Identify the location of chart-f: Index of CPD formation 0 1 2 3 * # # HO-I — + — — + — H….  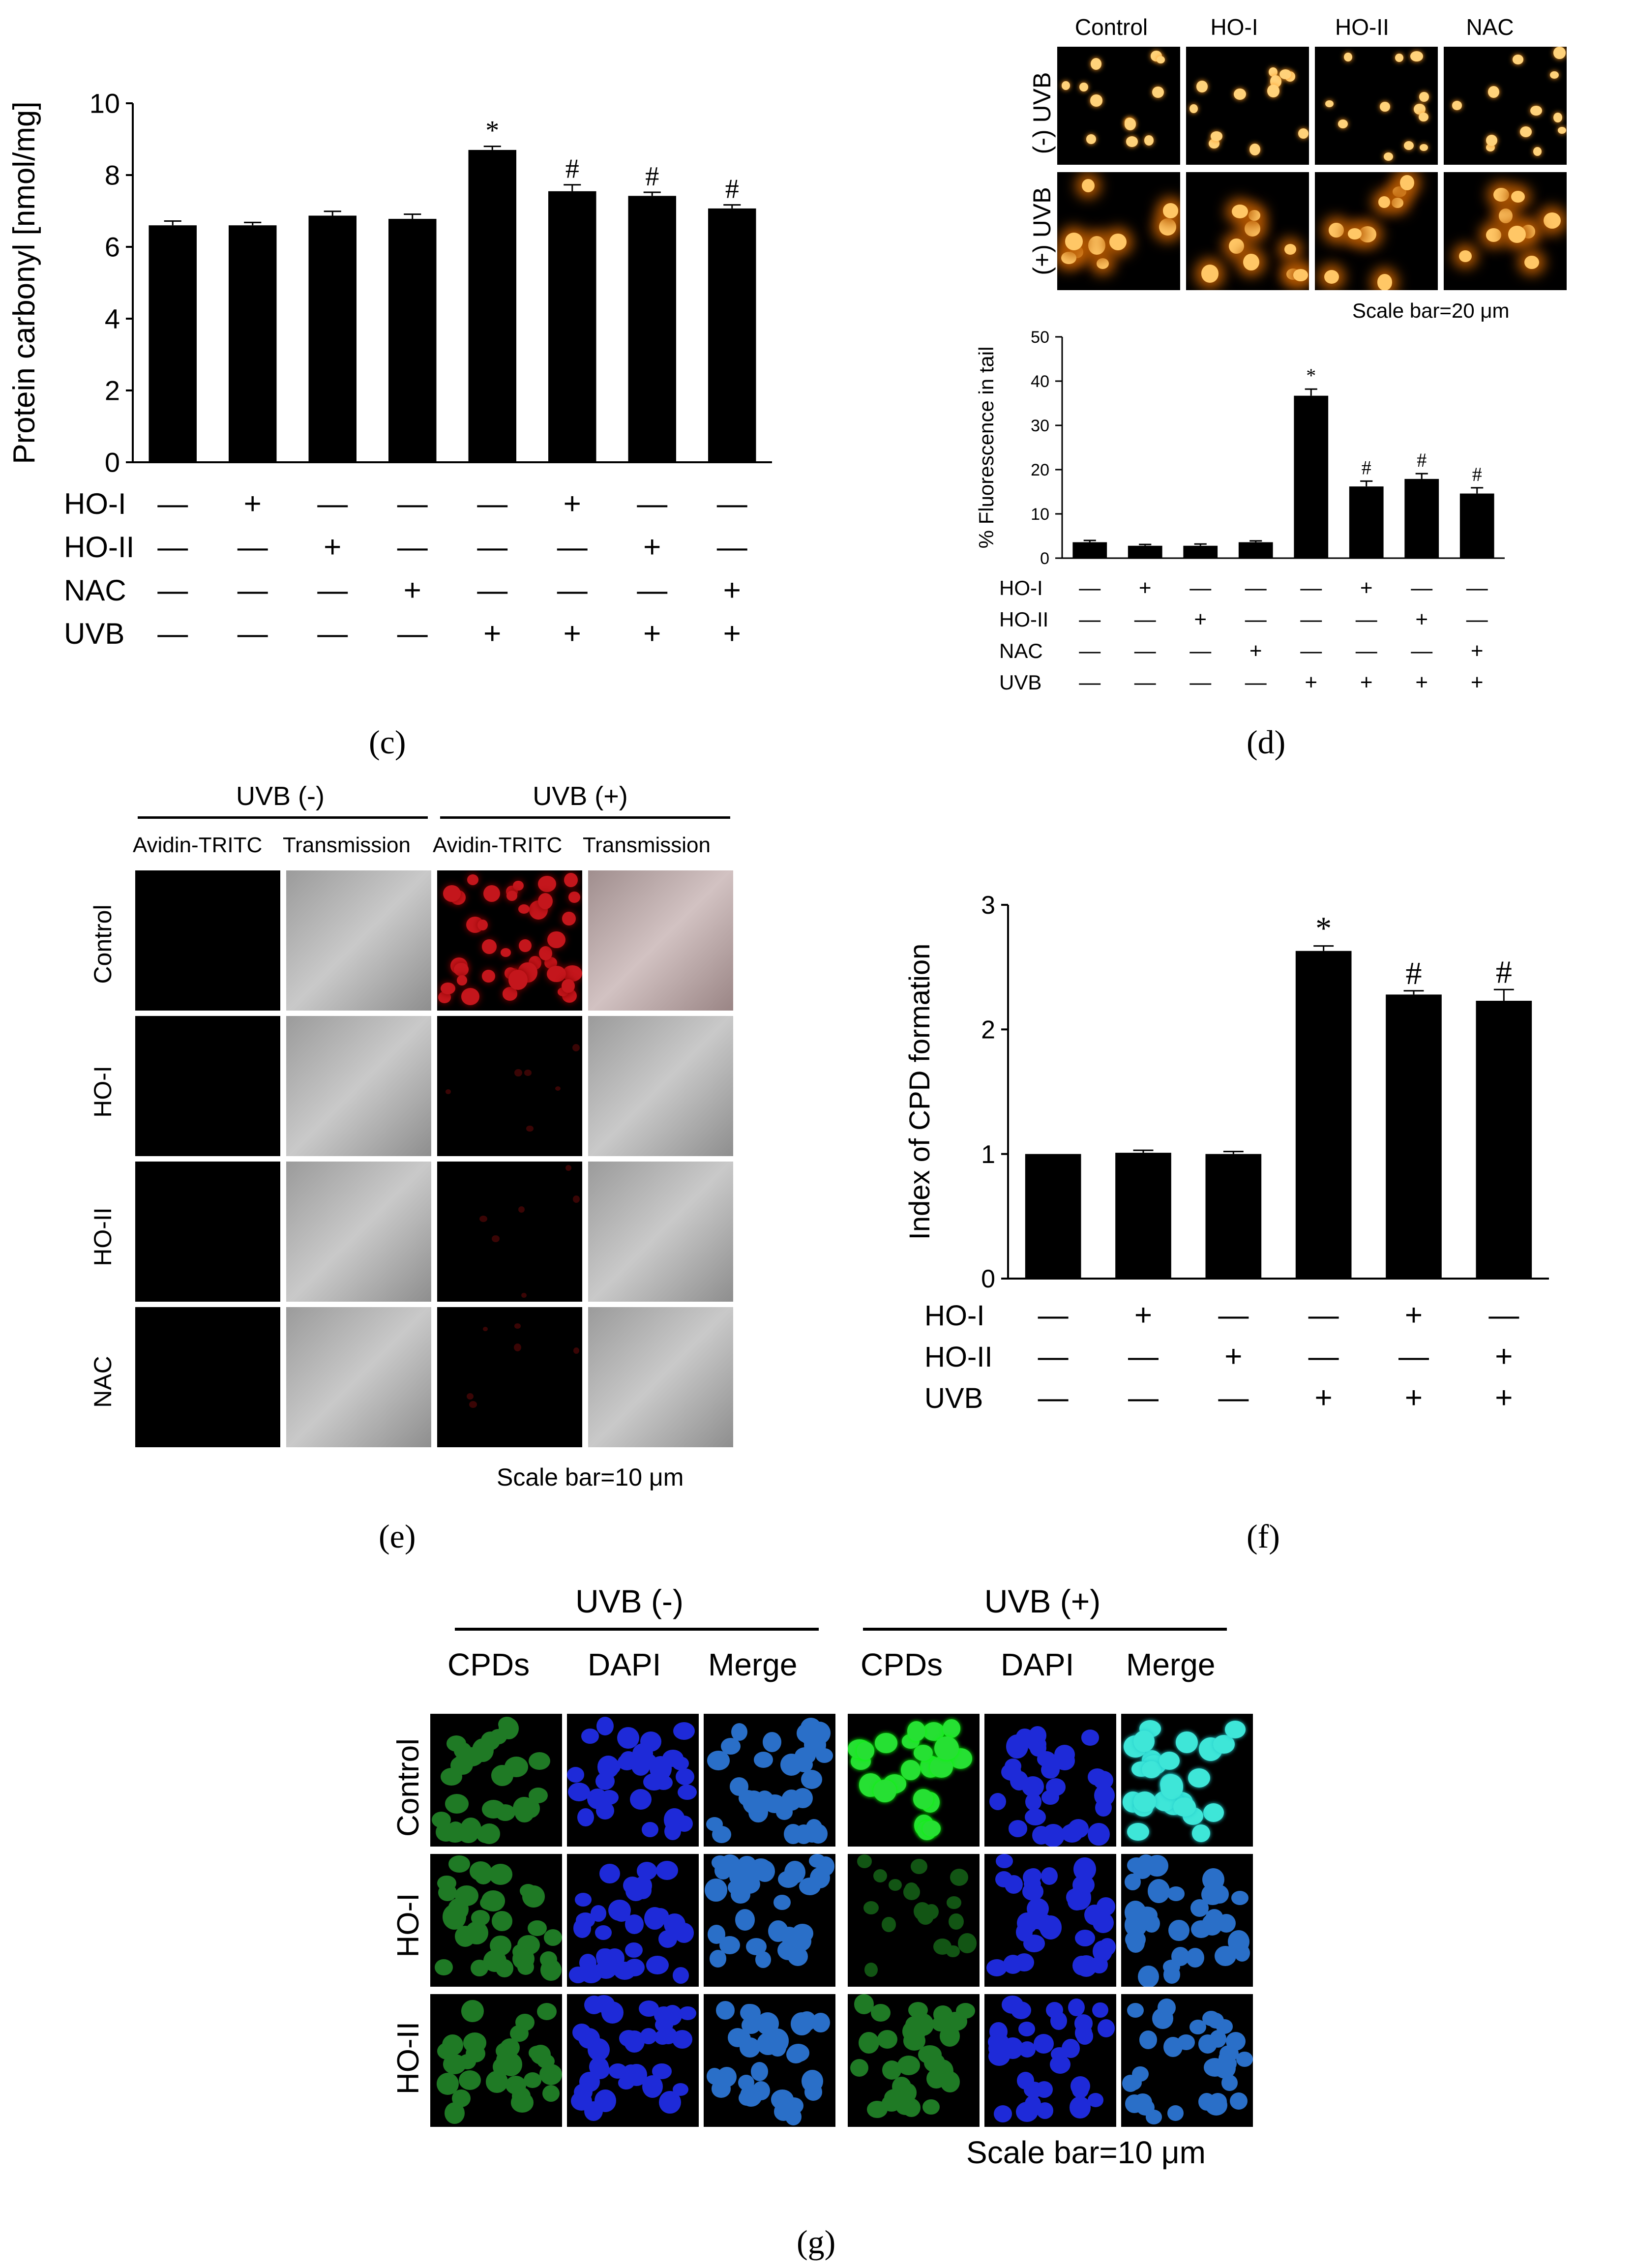
(1226, 1153).